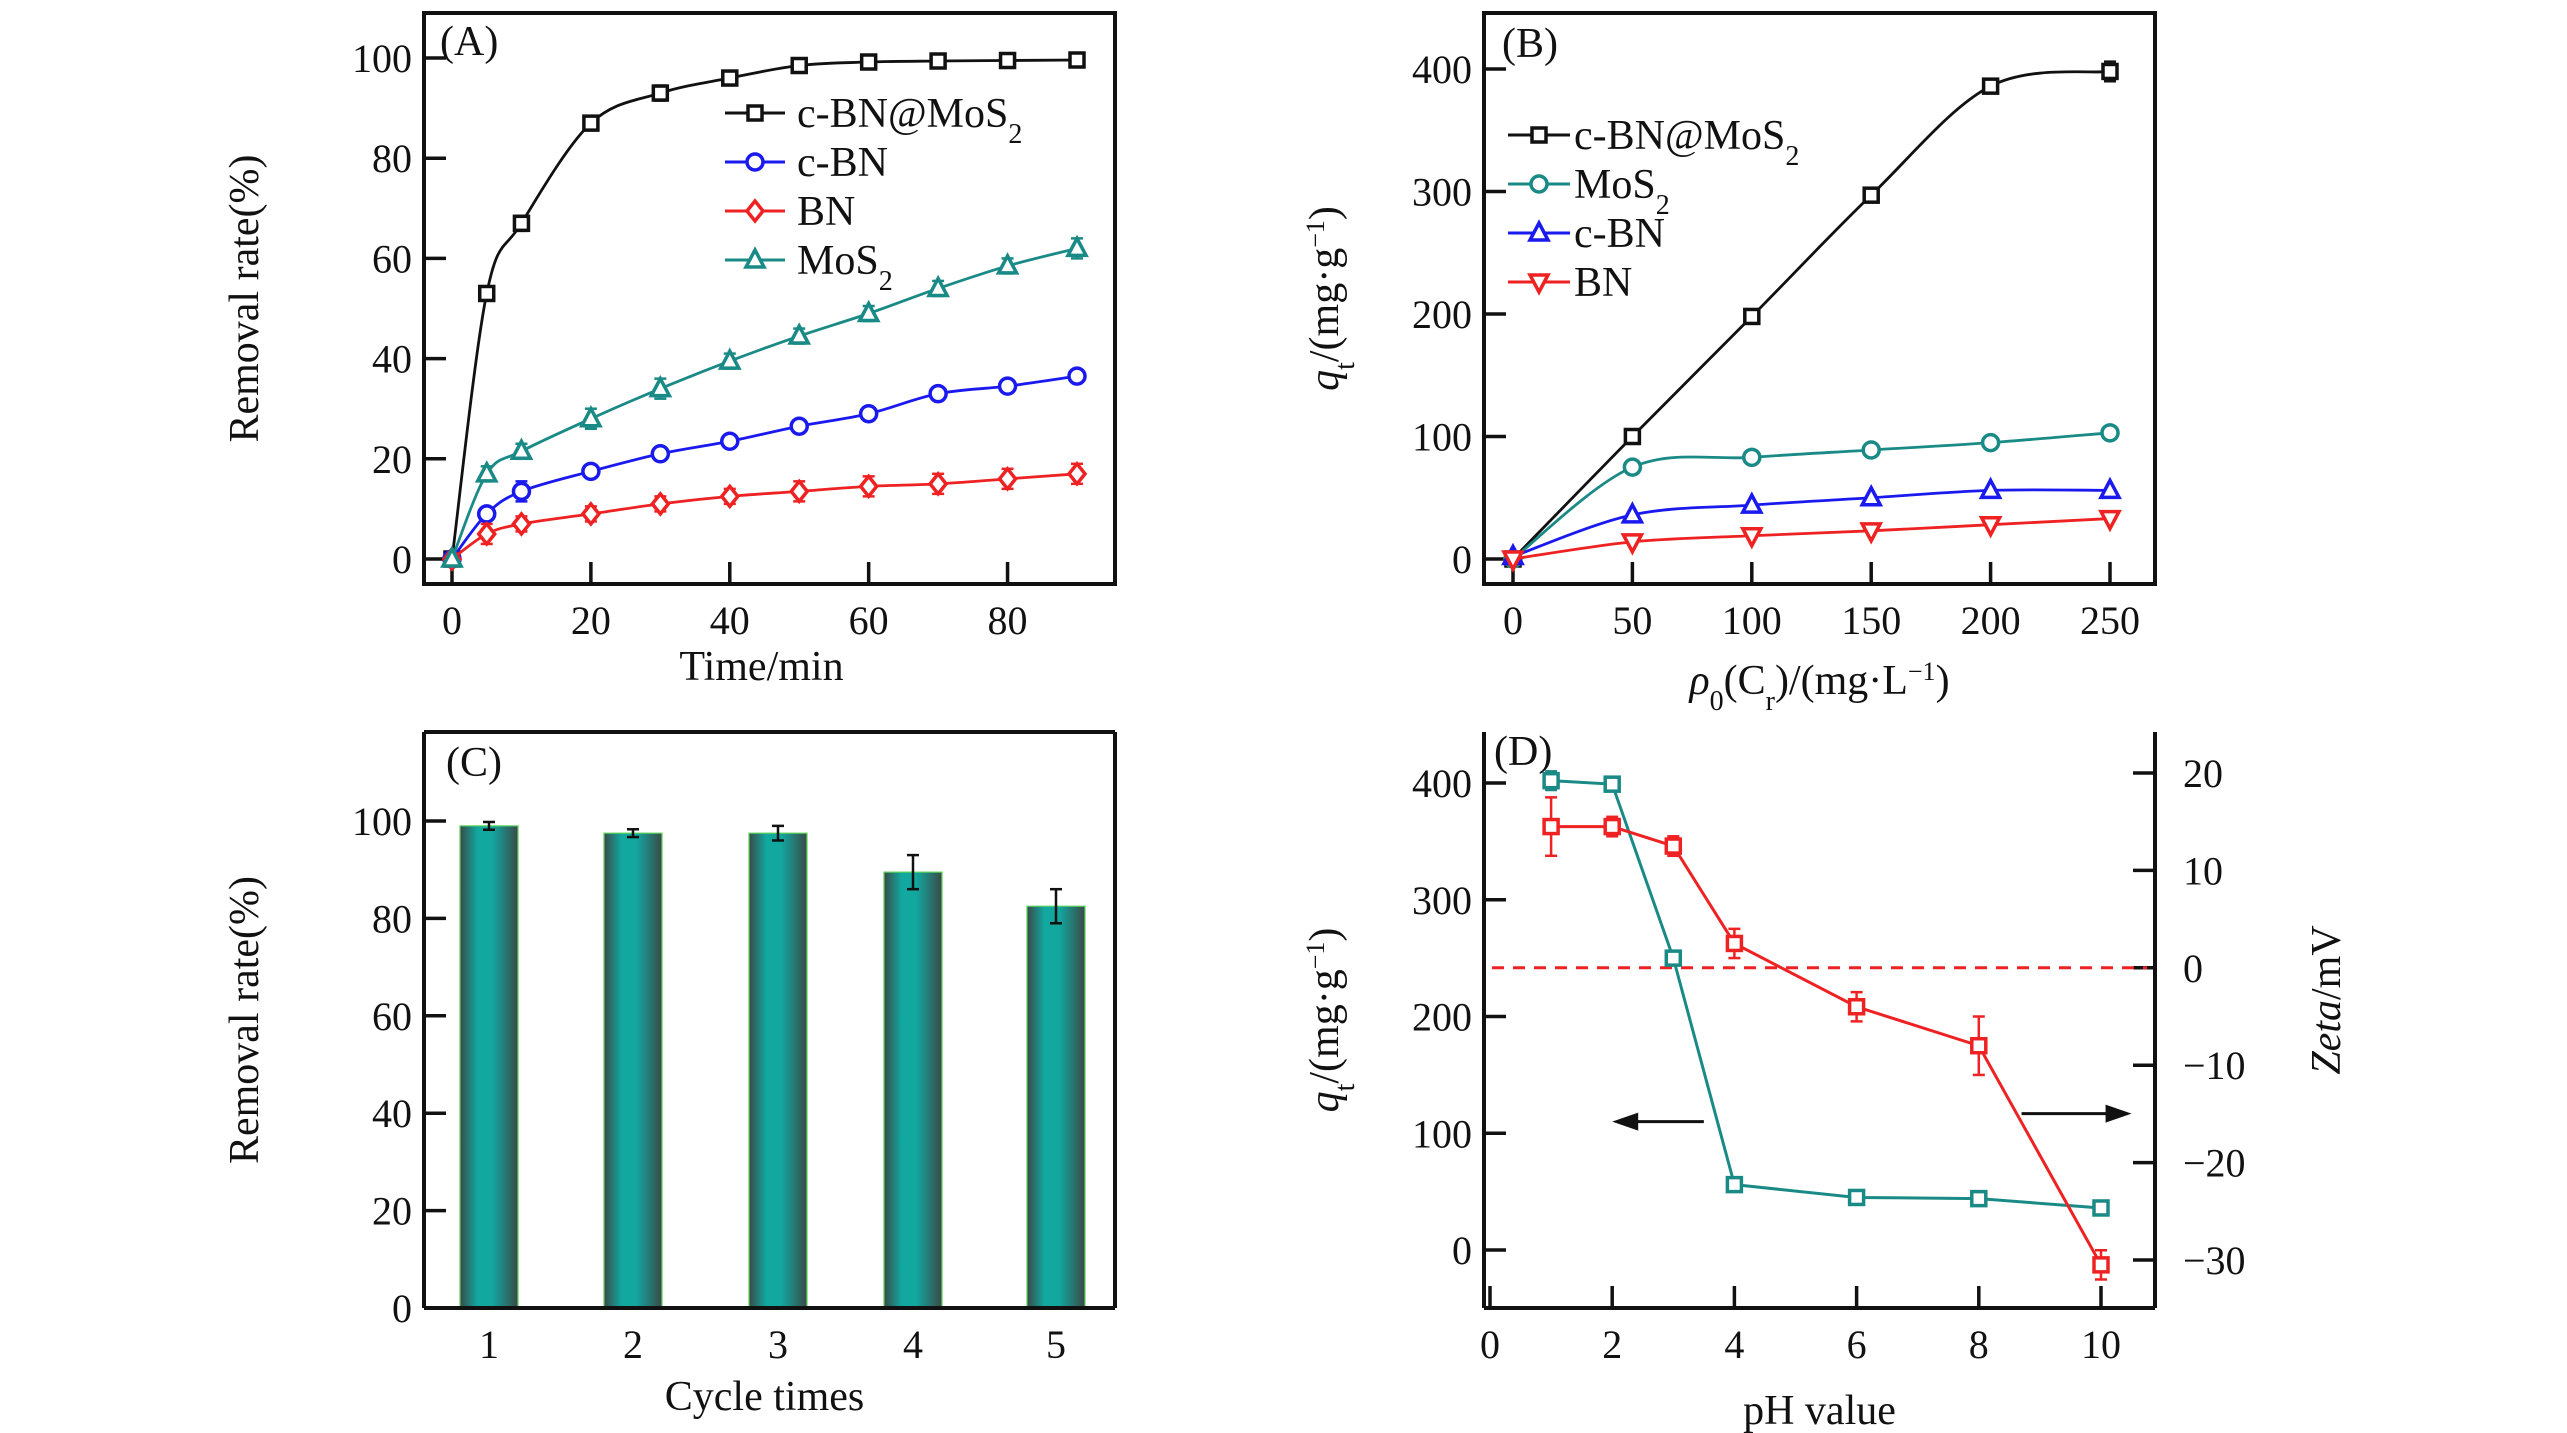 The height and width of the screenshot is (1433, 2567). I want to click on y-tick-label: 60, so click(392, 258).